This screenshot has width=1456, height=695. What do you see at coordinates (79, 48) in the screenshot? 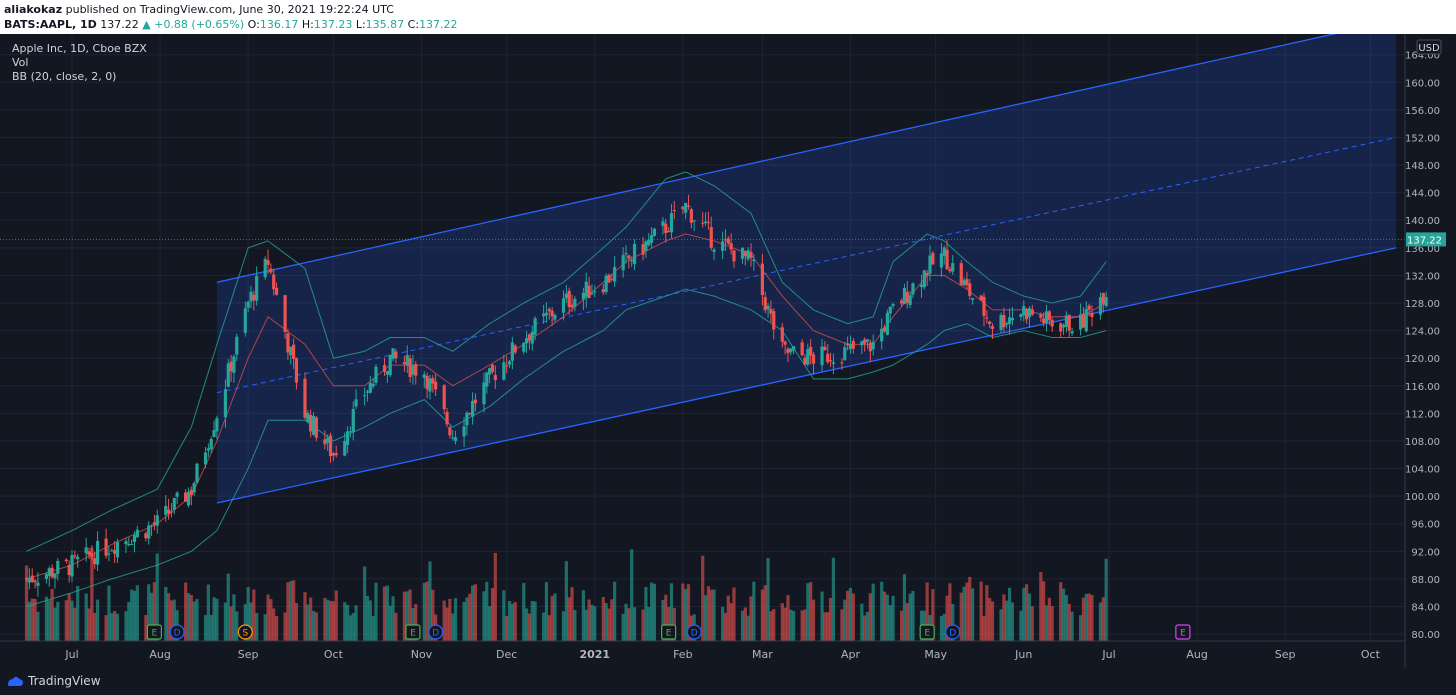
I see `legend-title: Apple Inc, 1D, Cboe BZX` at bounding box center [79, 48].